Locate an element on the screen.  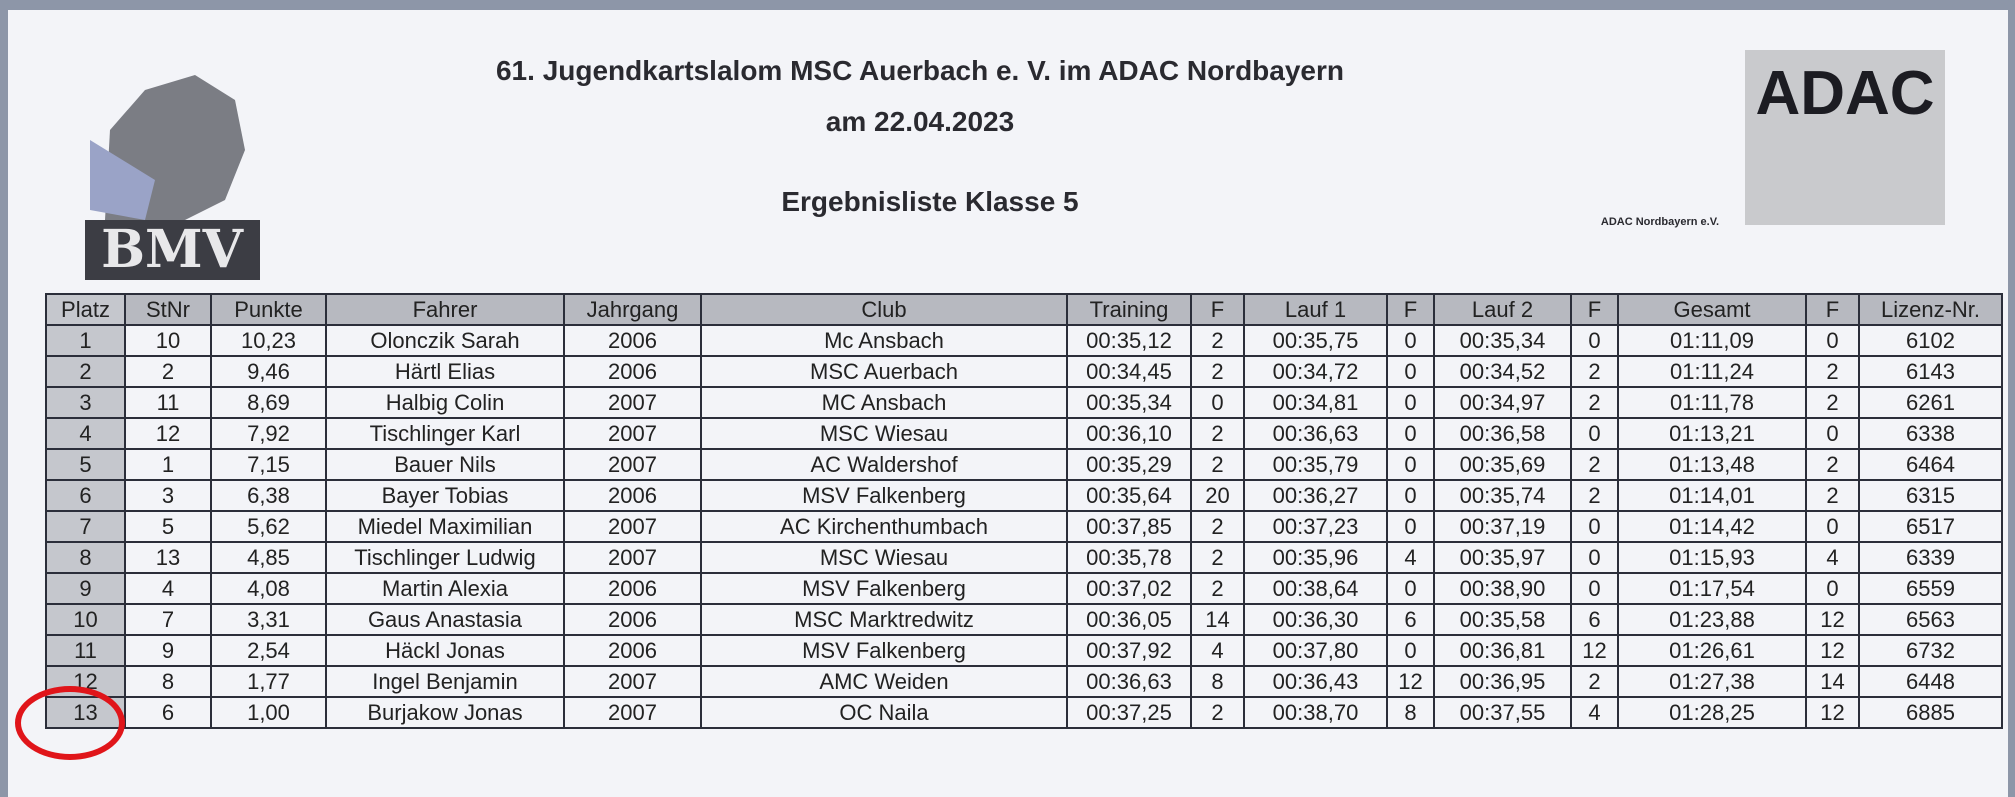
cell: 00:35,58 is located at coordinates (1502, 619).